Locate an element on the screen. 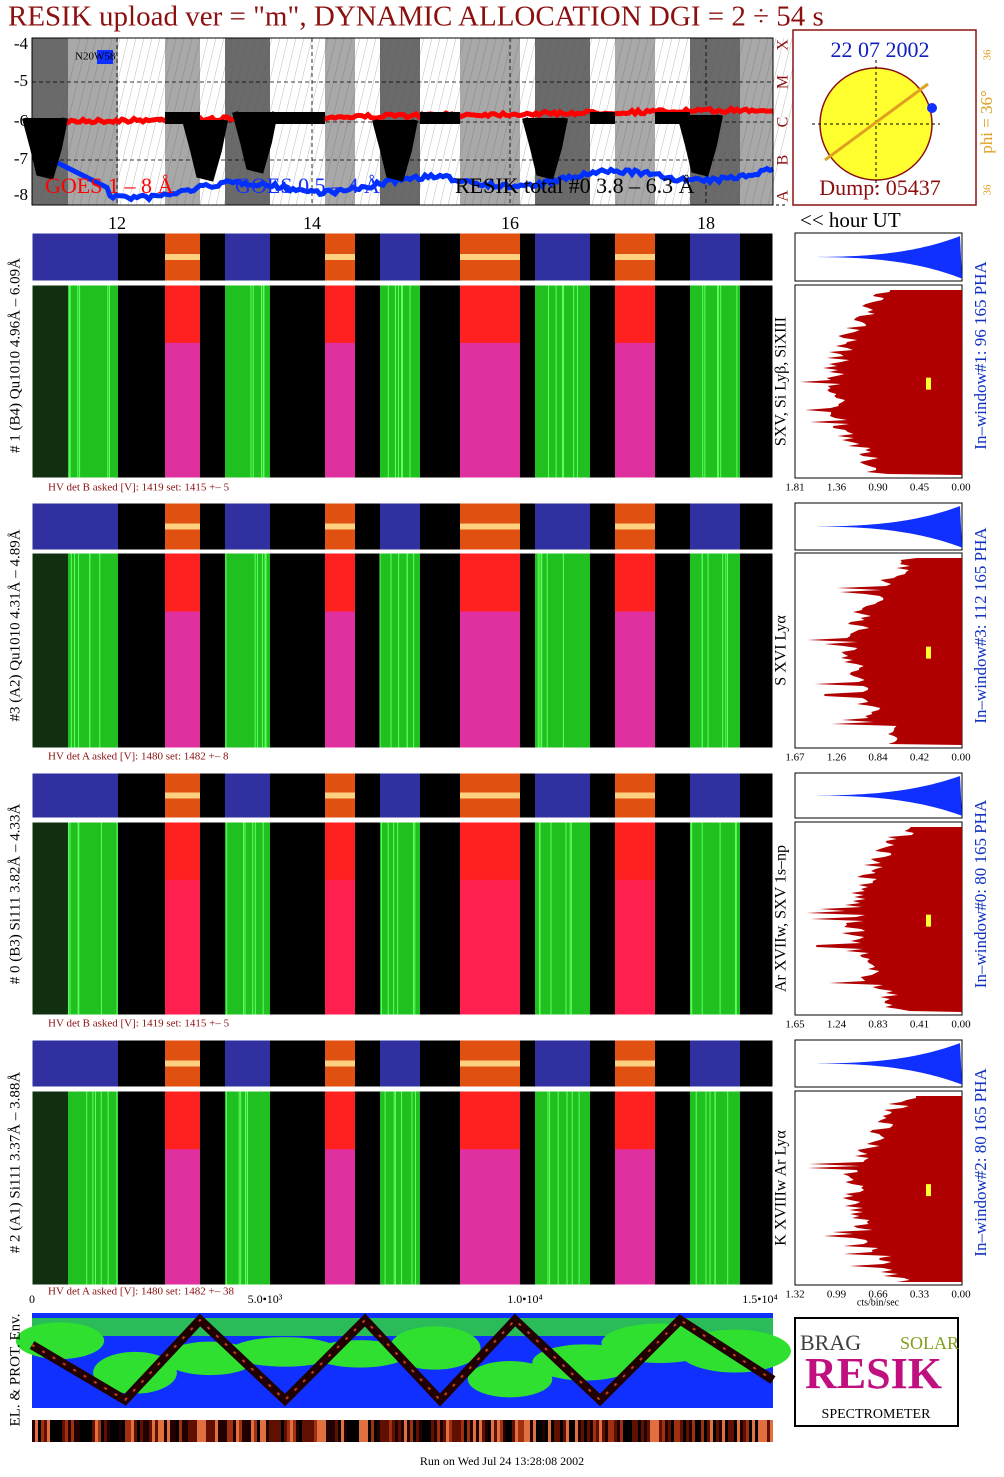  hist-tick-label: 0.66 is located at coordinates (878, 1295).